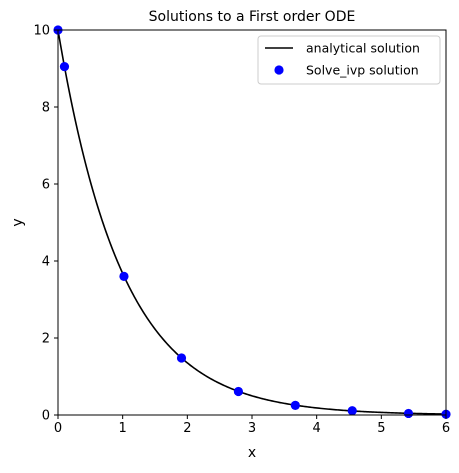  I want to click on y-axis-label: y, so click(18, 222).